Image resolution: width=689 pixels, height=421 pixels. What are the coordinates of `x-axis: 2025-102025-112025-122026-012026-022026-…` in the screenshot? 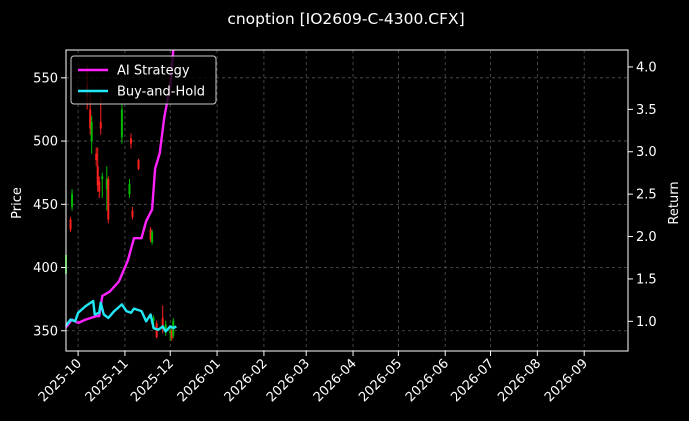 It's located at (313, 378).